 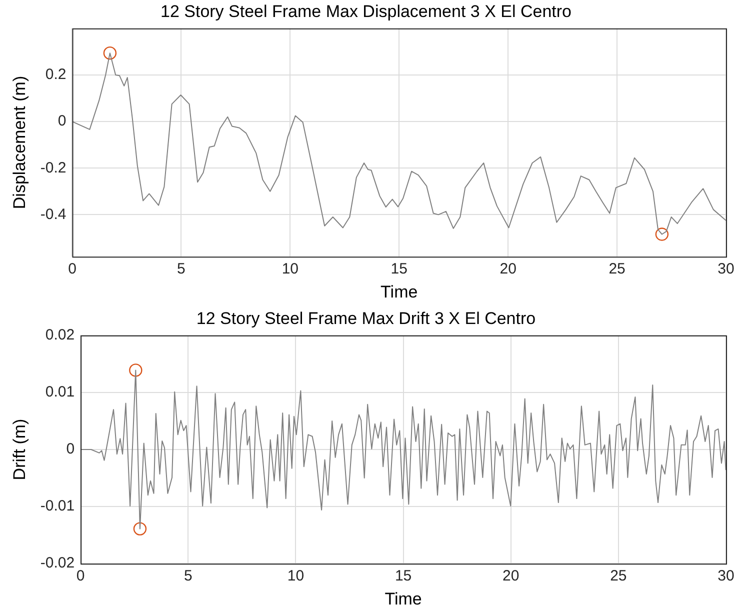 I want to click on y-tick-label: 0.2, so click(x=55, y=75).